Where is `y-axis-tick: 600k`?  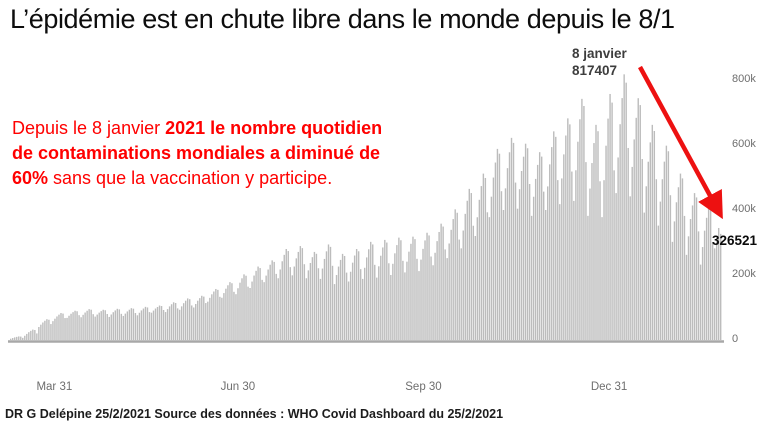
y-axis-tick: 600k is located at coordinates (744, 144).